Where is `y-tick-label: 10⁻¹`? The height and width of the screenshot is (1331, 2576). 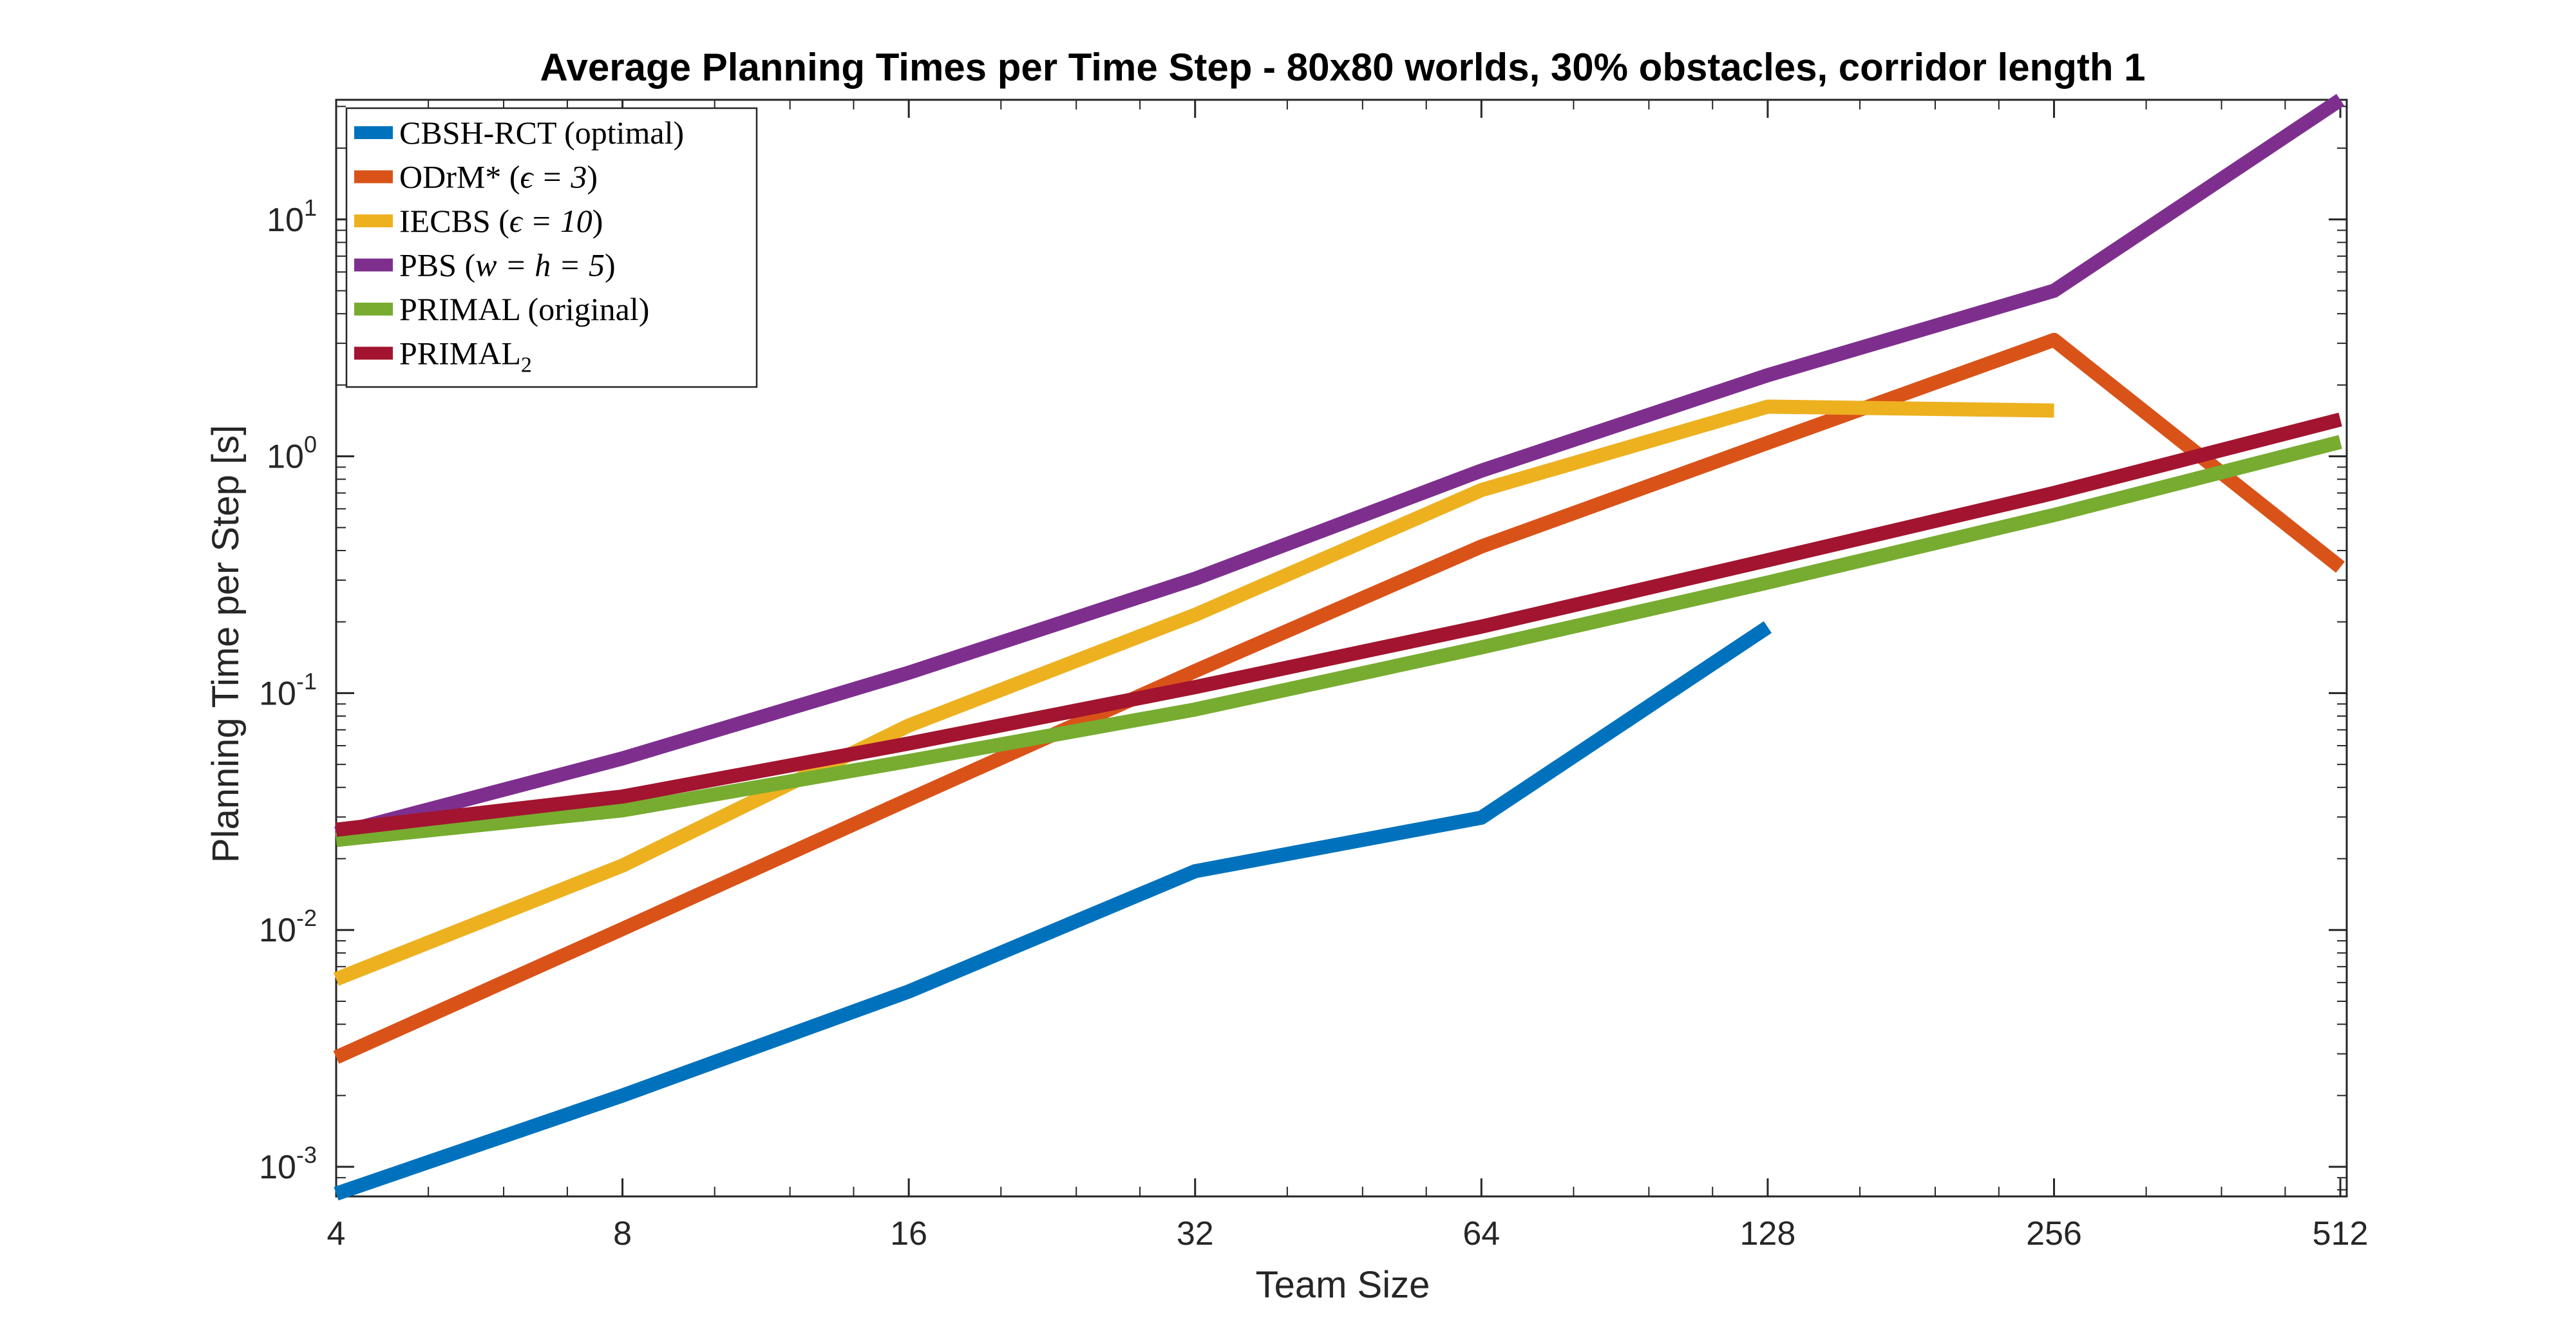 y-tick-label: 10⁻¹ is located at coordinates (288, 690).